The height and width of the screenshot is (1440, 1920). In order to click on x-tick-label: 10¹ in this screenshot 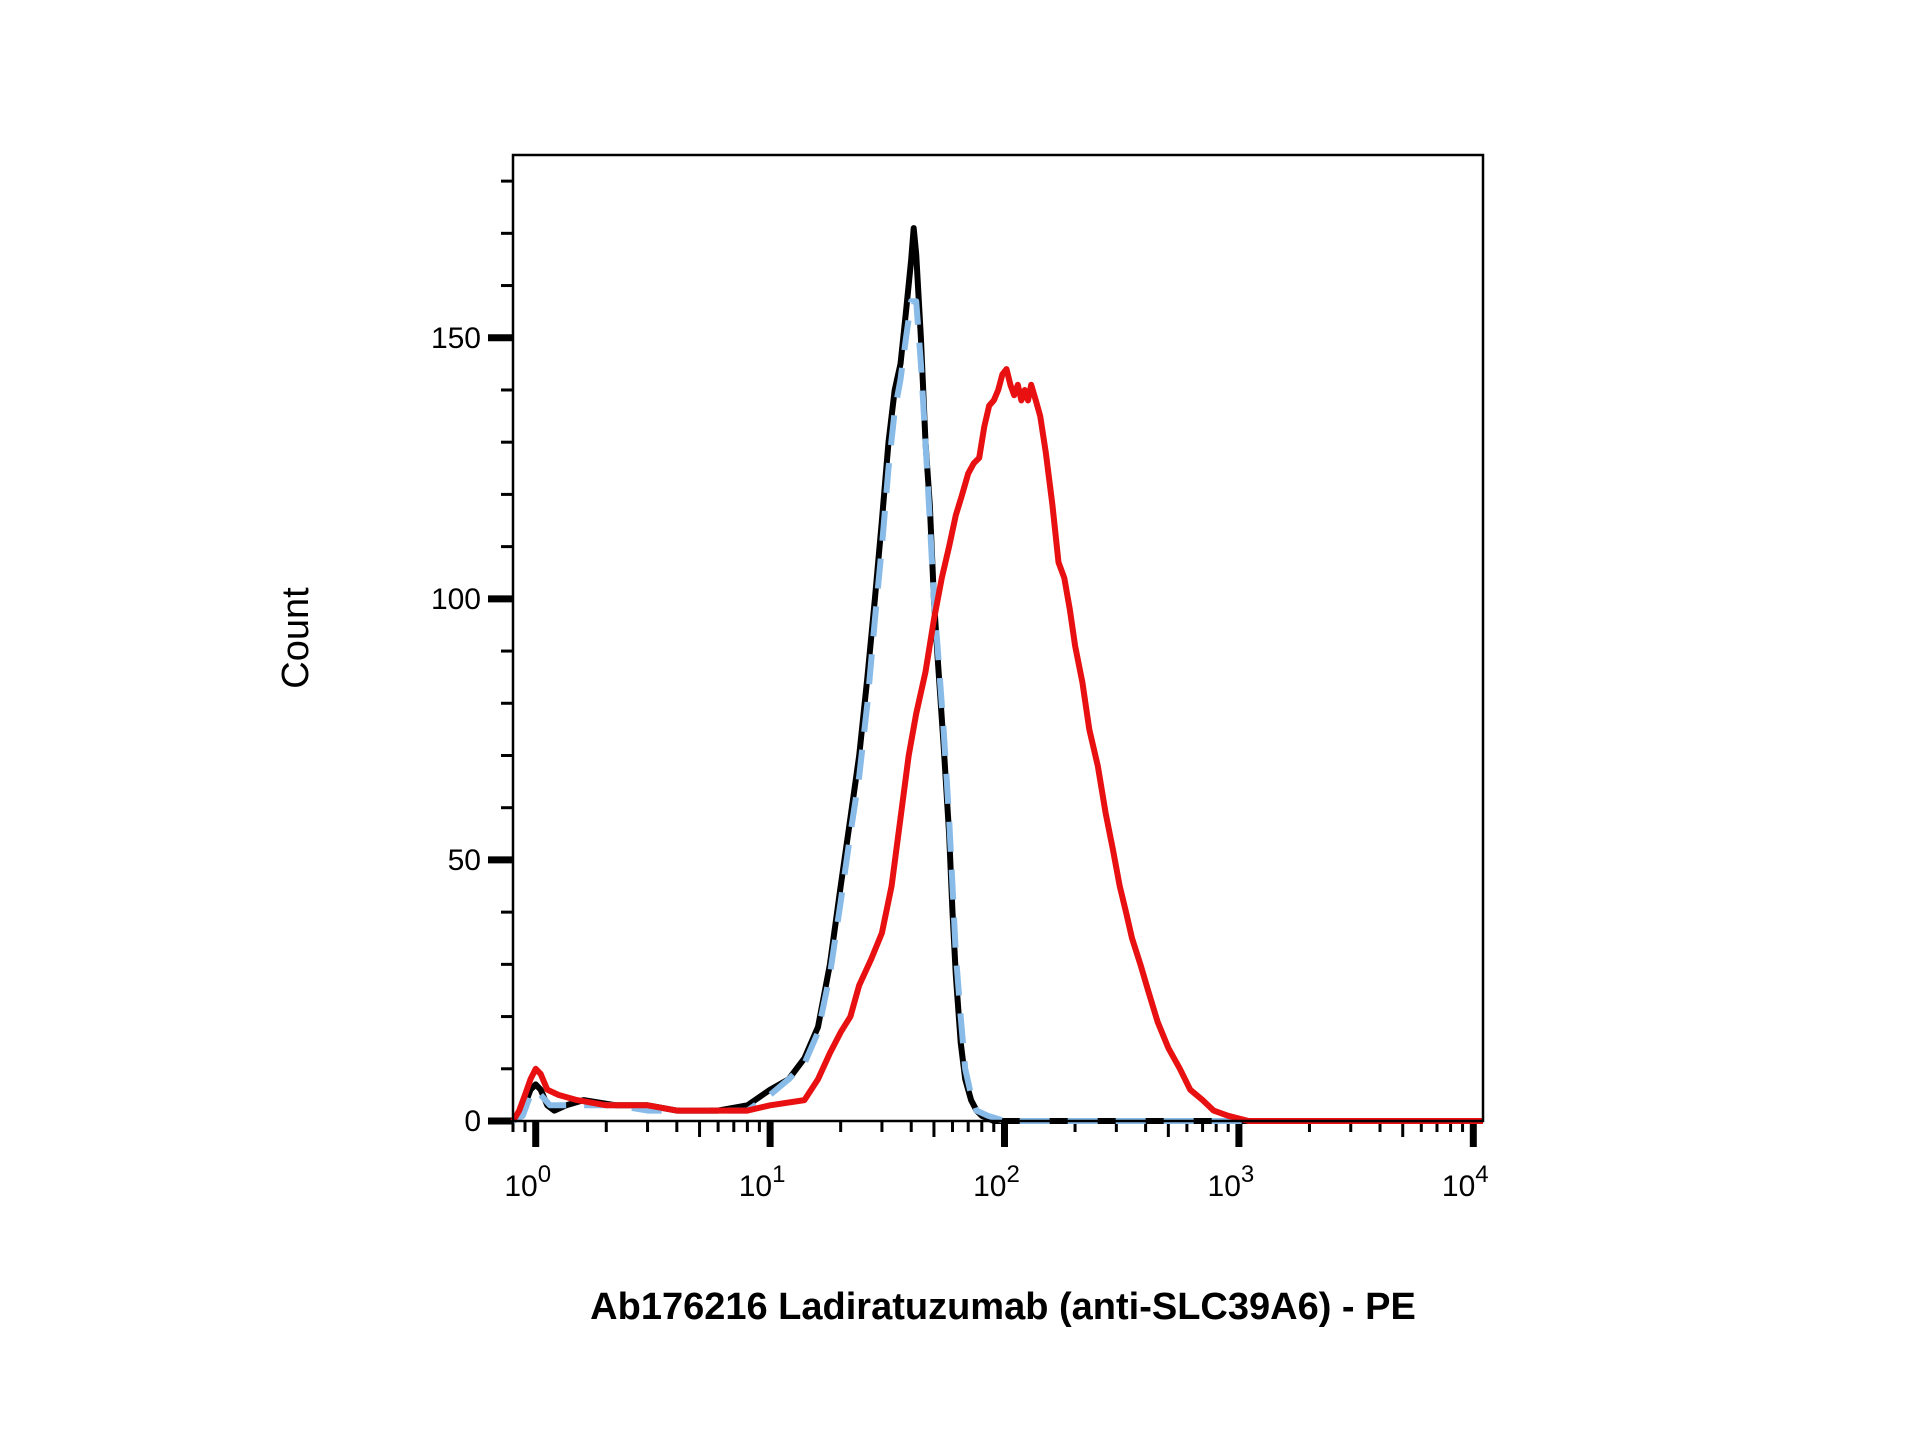, I will do `click(762, 1182)`.